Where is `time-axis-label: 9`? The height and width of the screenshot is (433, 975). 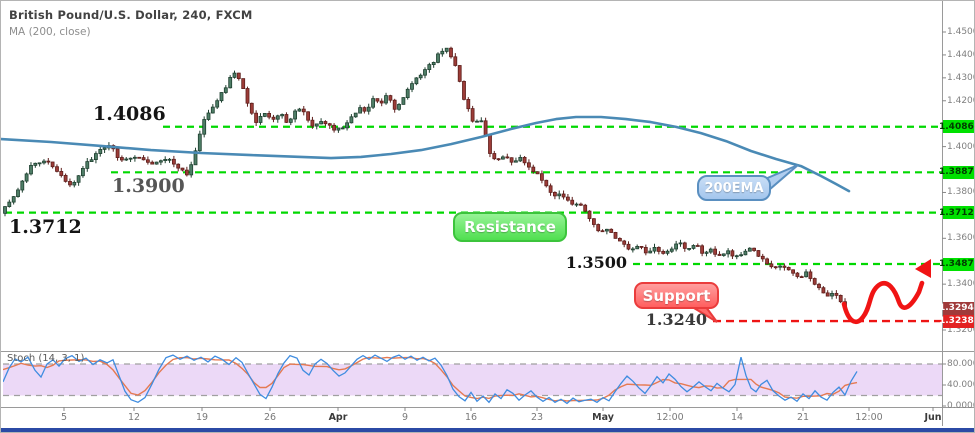 time-axis-label: 9 is located at coordinates (405, 417).